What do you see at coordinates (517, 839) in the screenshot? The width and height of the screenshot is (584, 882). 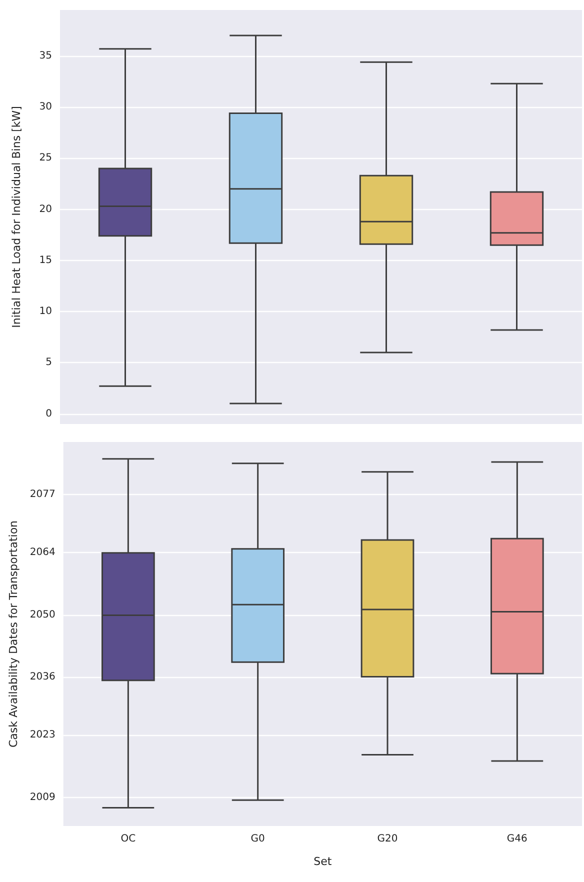 I see `x-tick-label: G46` at bounding box center [517, 839].